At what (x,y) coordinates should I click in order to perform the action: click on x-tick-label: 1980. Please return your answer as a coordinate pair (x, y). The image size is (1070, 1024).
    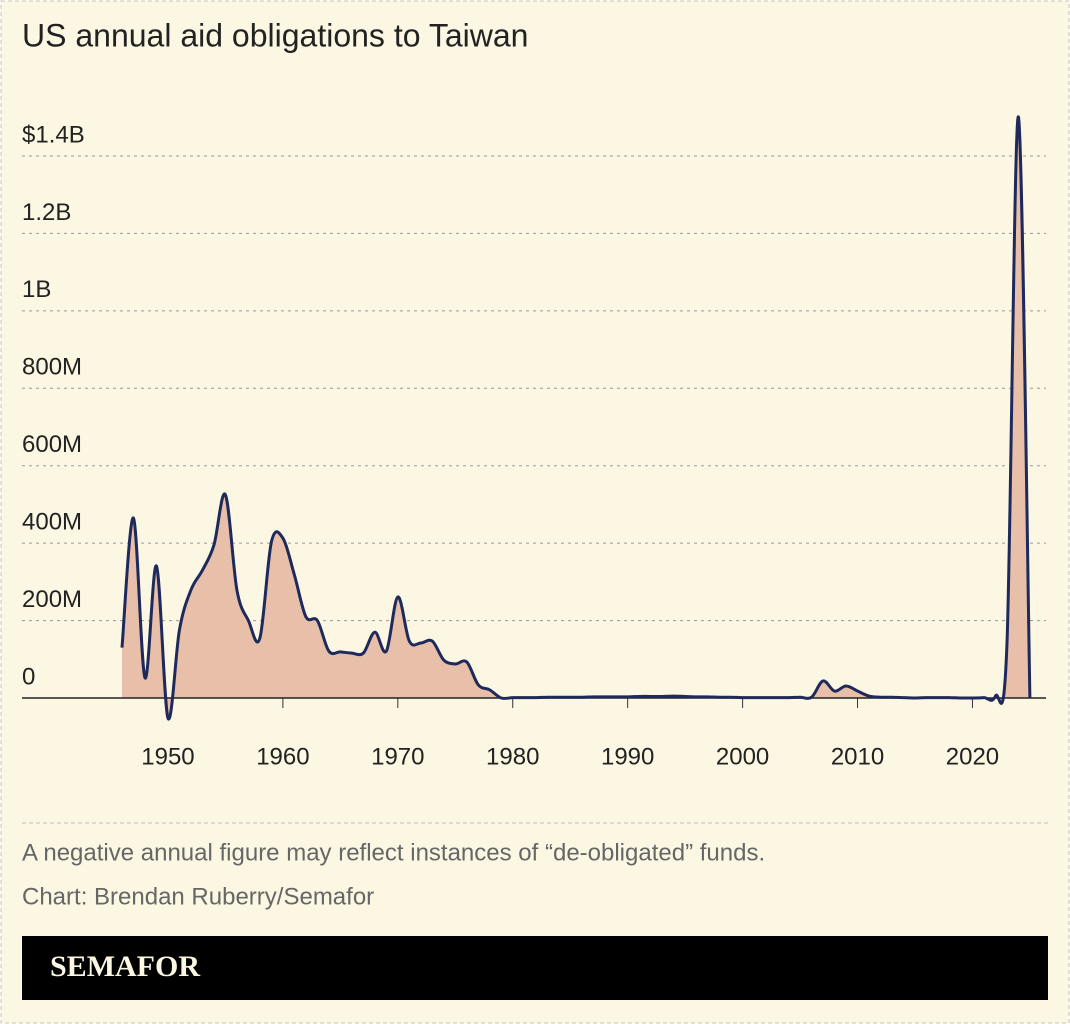
    Looking at the image, I should click on (512, 756).